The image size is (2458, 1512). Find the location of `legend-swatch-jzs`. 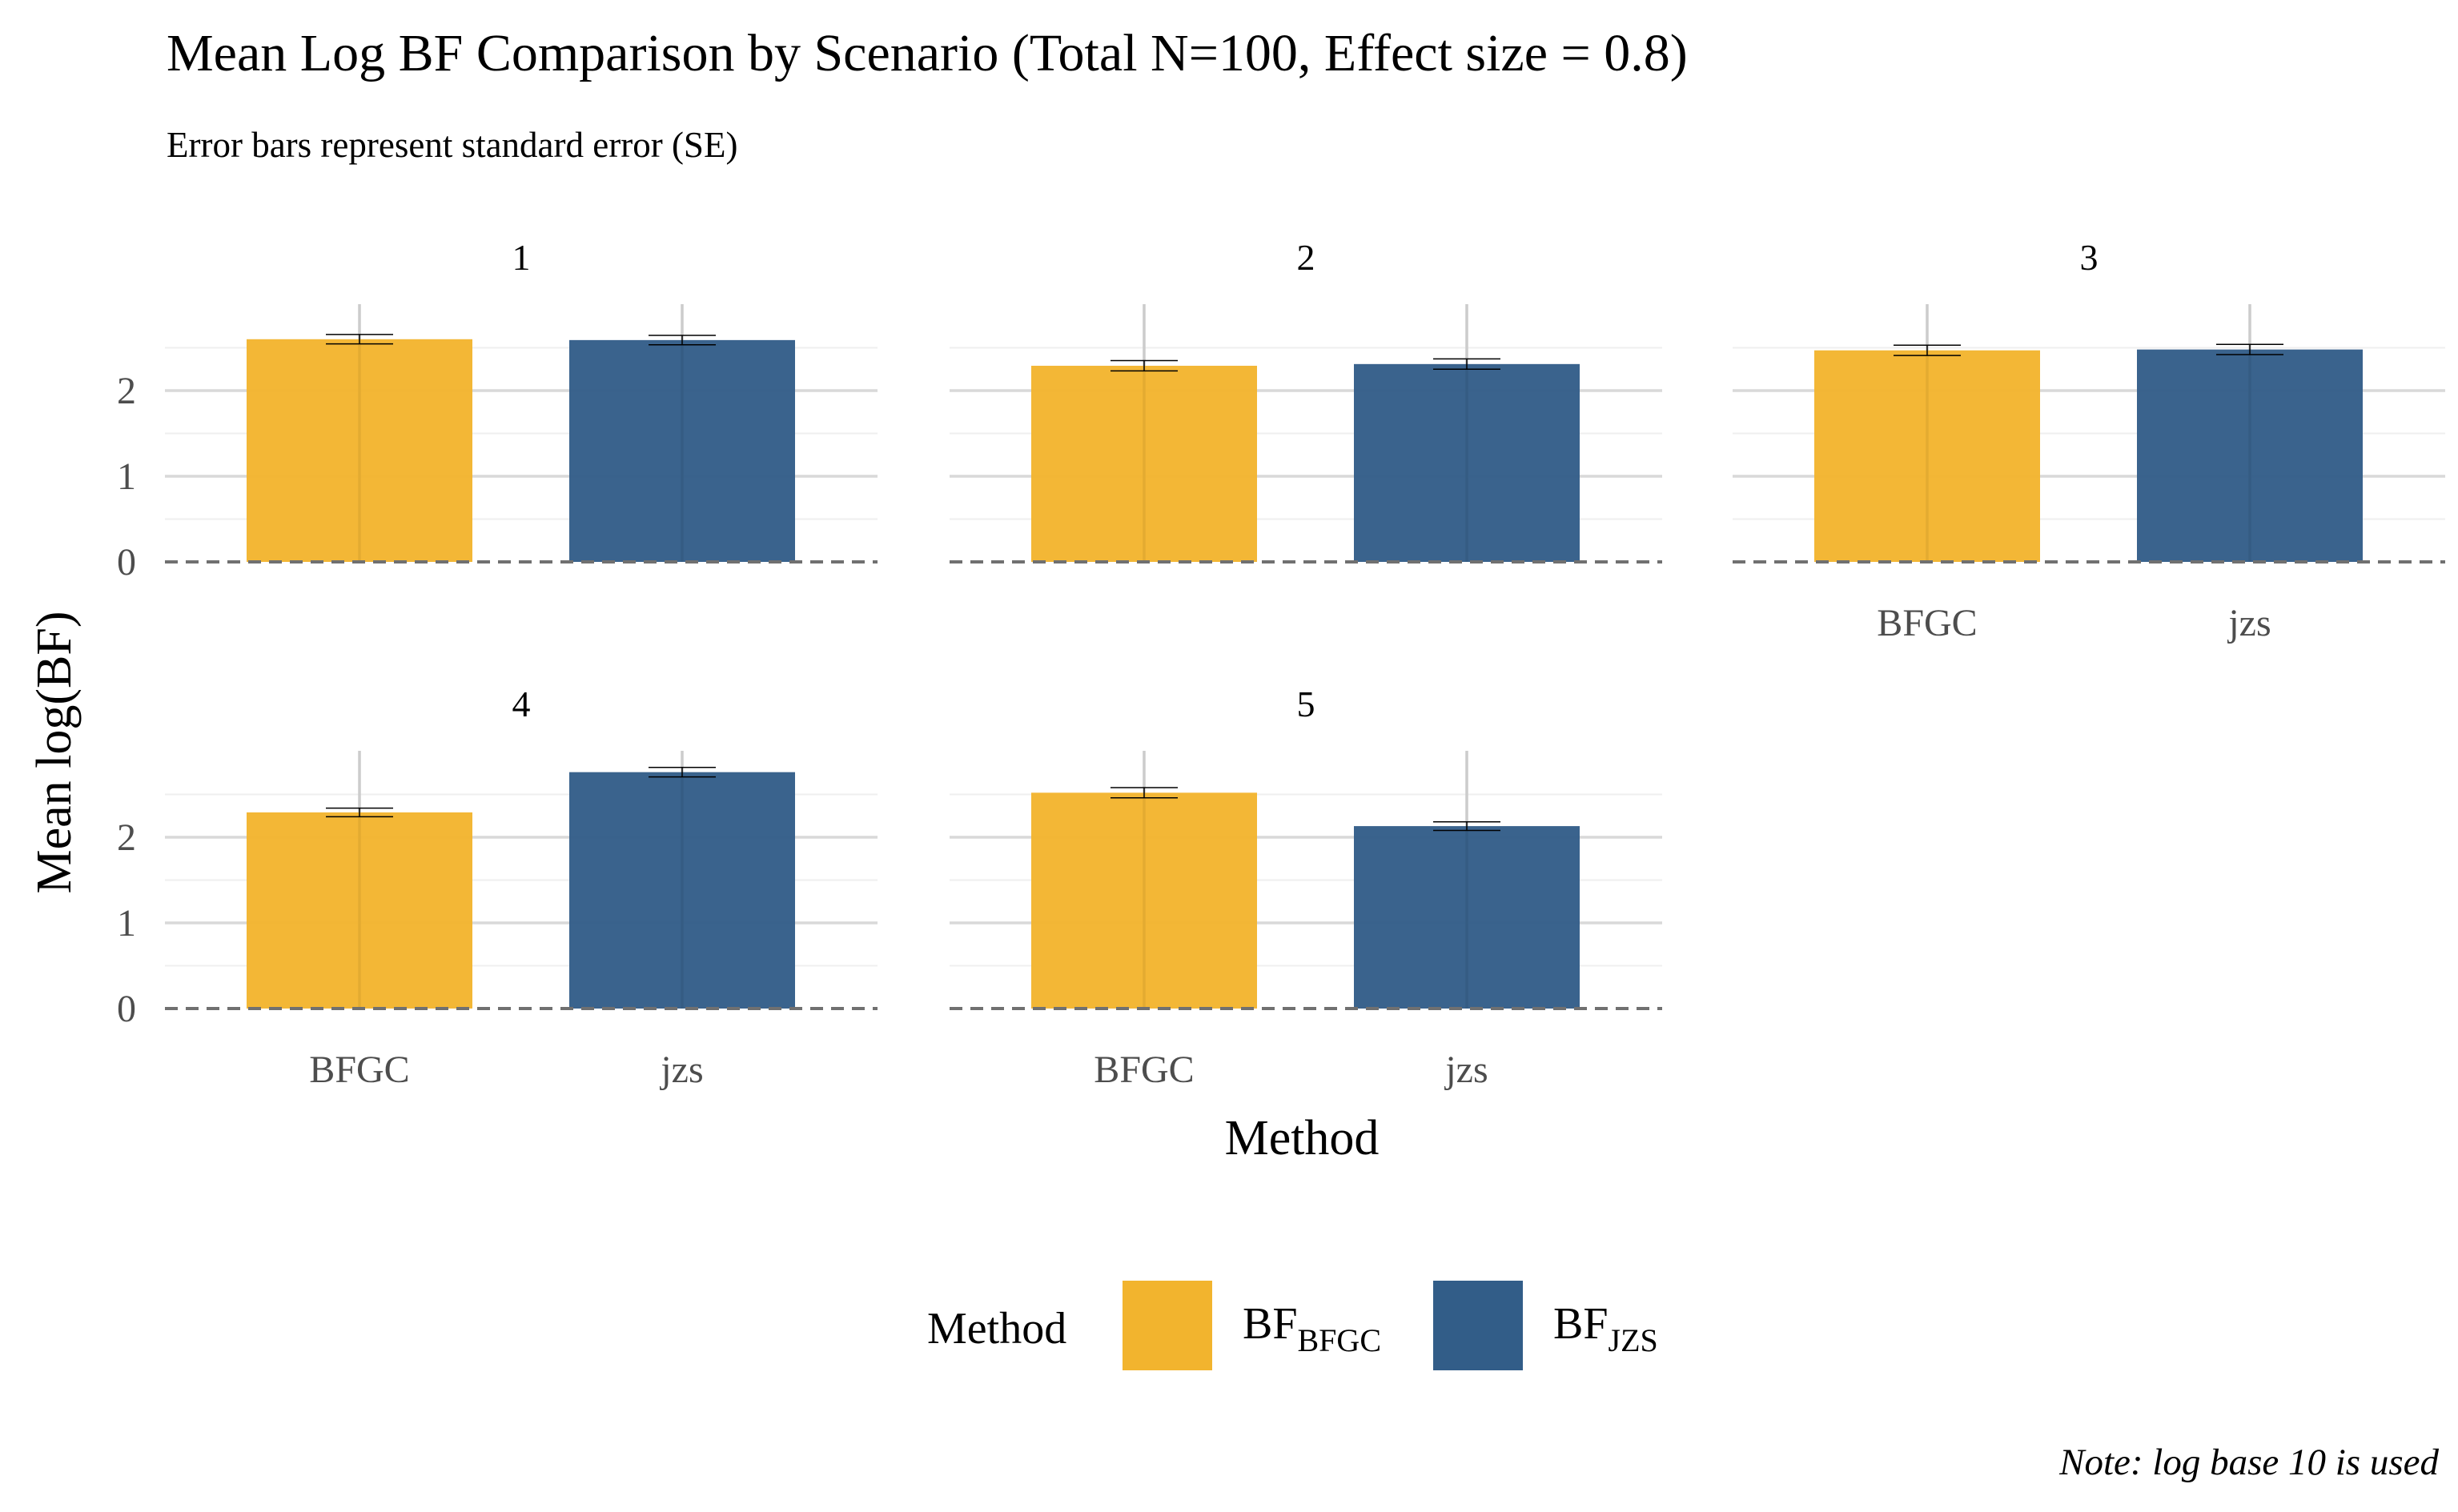

legend-swatch-jzs is located at coordinates (1478, 1325).